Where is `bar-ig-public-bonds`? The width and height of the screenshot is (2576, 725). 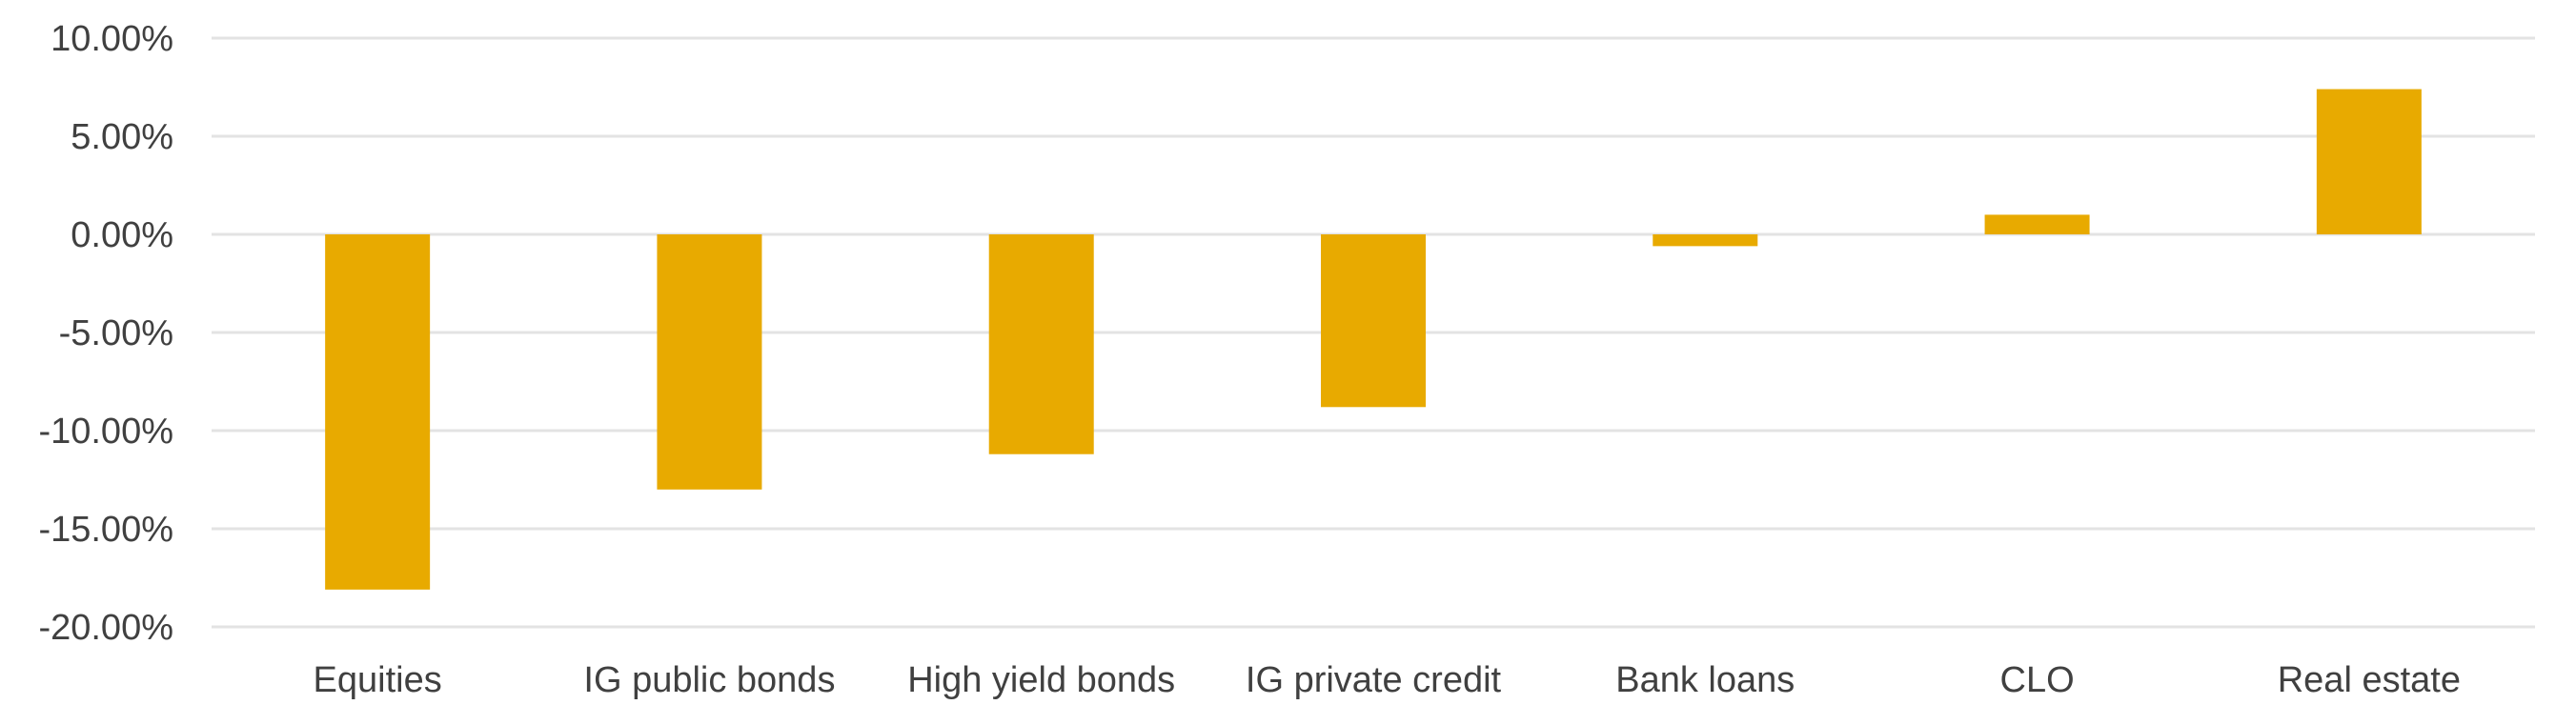
bar-ig-public-bonds is located at coordinates (710, 362).